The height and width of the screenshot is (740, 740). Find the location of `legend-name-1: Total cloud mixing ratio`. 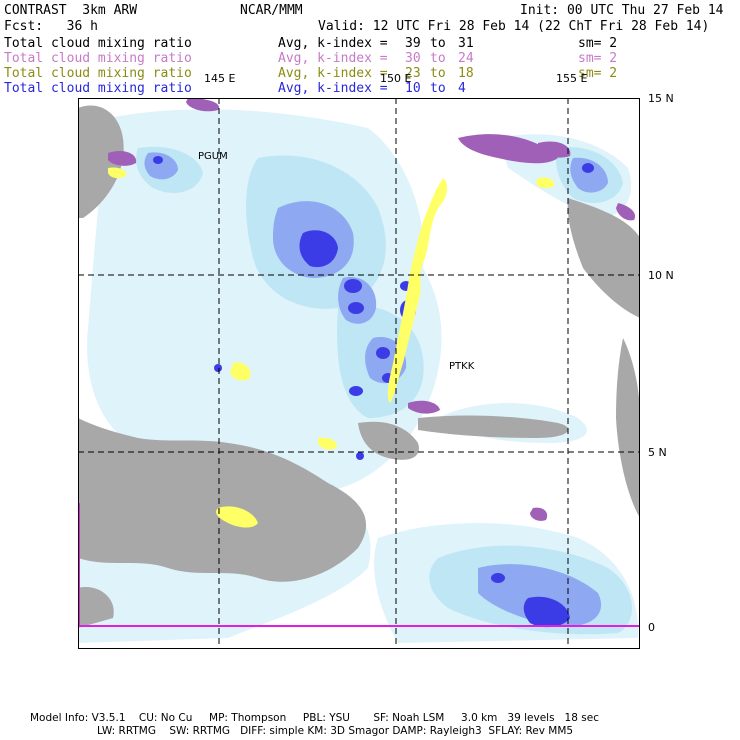

legend-name-1: Total cloud mixing ratio is located at coordinates (98, 43).